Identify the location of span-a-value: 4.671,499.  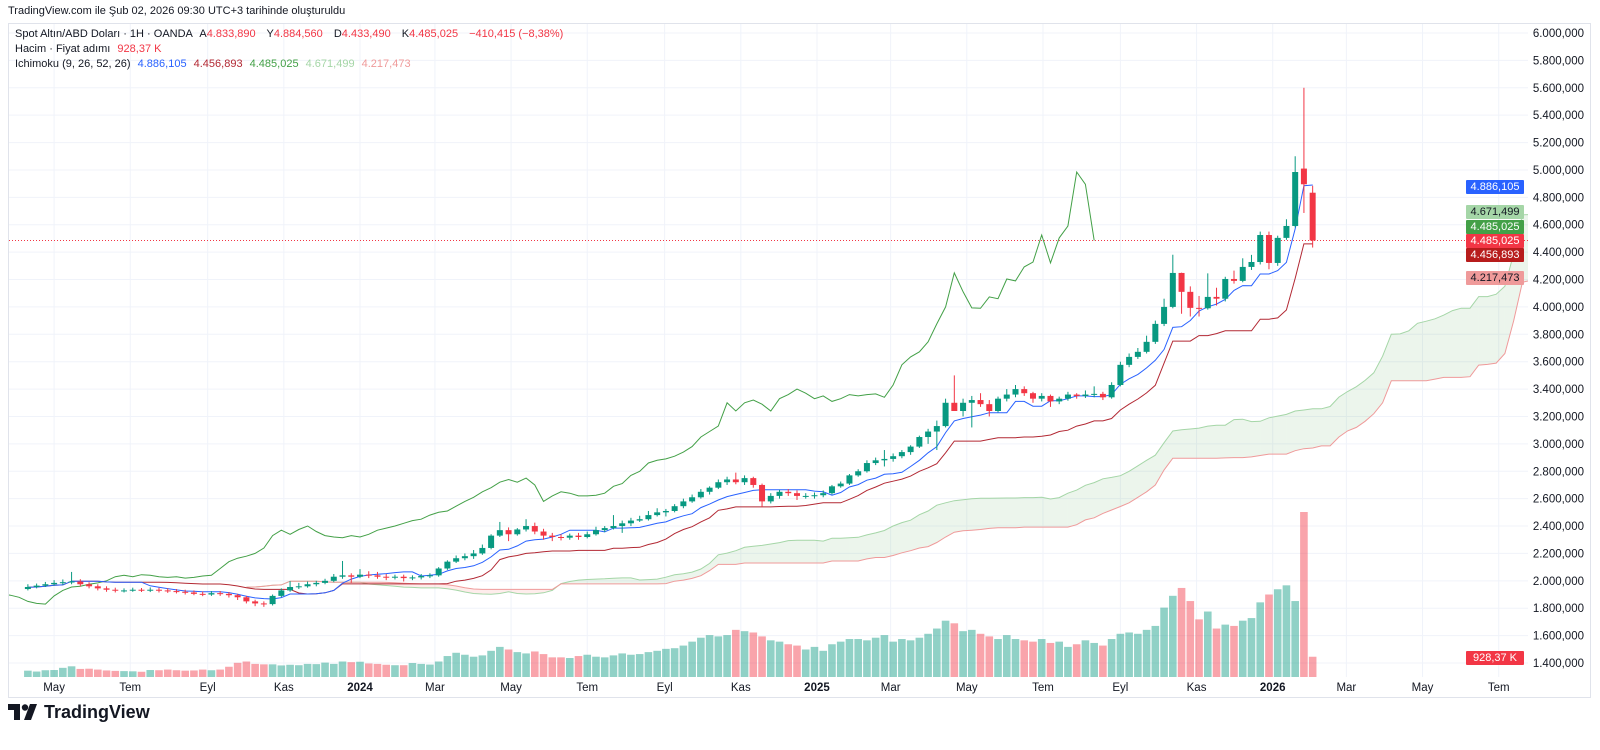
(330, 64).